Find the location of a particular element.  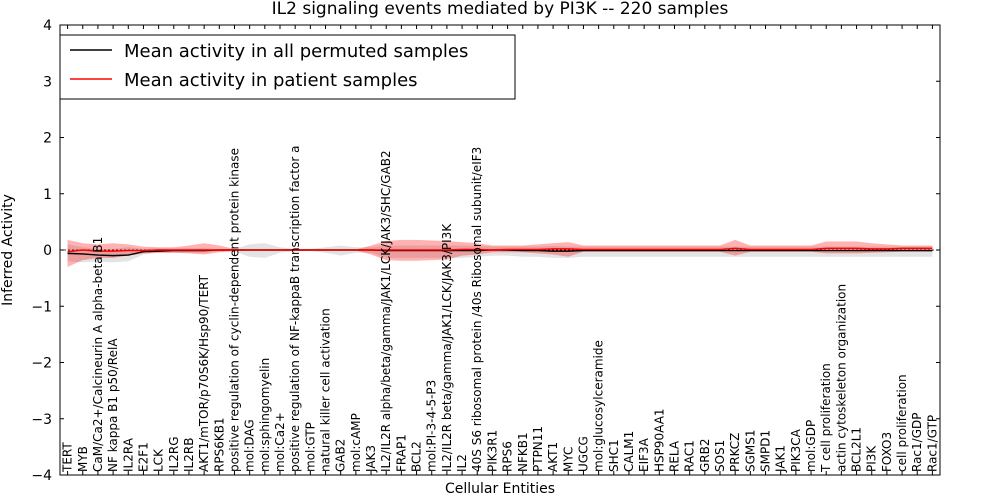

category-label: MYB is located at coordinates (83, 459).